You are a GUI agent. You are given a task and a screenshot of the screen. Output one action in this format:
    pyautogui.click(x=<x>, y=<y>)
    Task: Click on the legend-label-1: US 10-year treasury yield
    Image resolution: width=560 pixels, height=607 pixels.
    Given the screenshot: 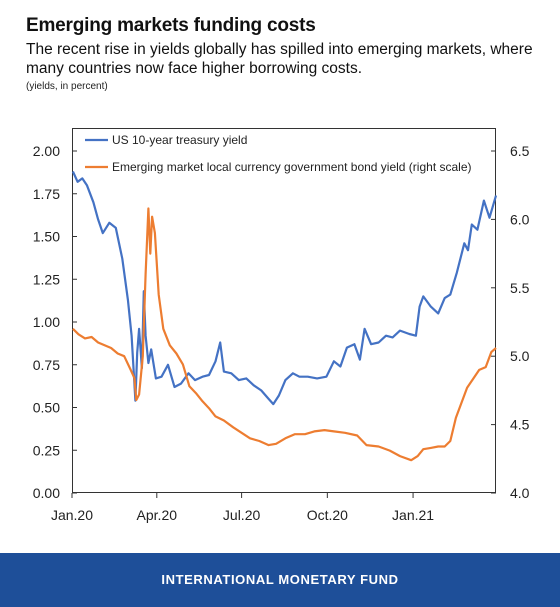 What is the action you would take?
    pyautogui.click(x=179, y=140)
    